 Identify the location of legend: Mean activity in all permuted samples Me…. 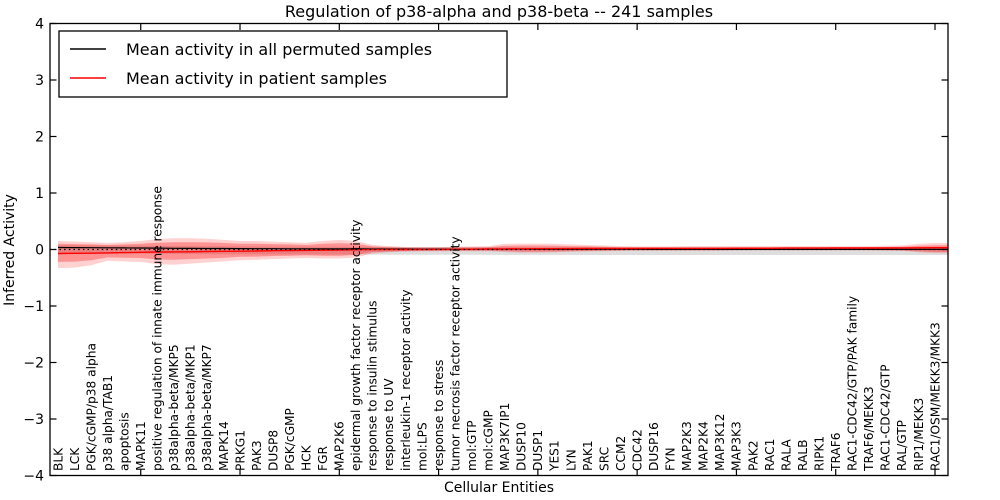
(283, 64).